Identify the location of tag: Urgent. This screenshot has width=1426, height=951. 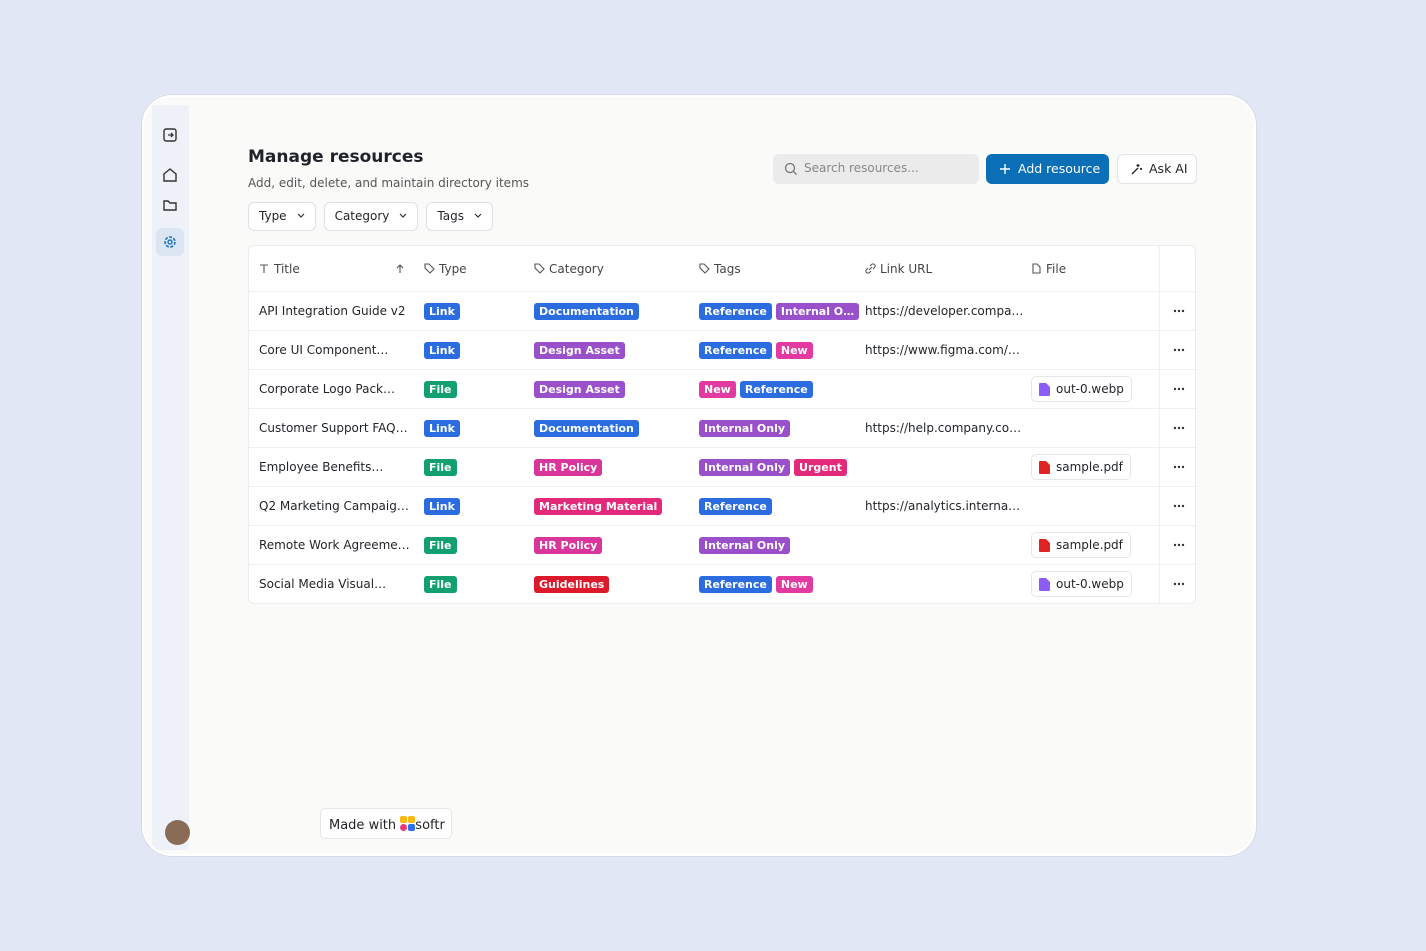
(820, 467).